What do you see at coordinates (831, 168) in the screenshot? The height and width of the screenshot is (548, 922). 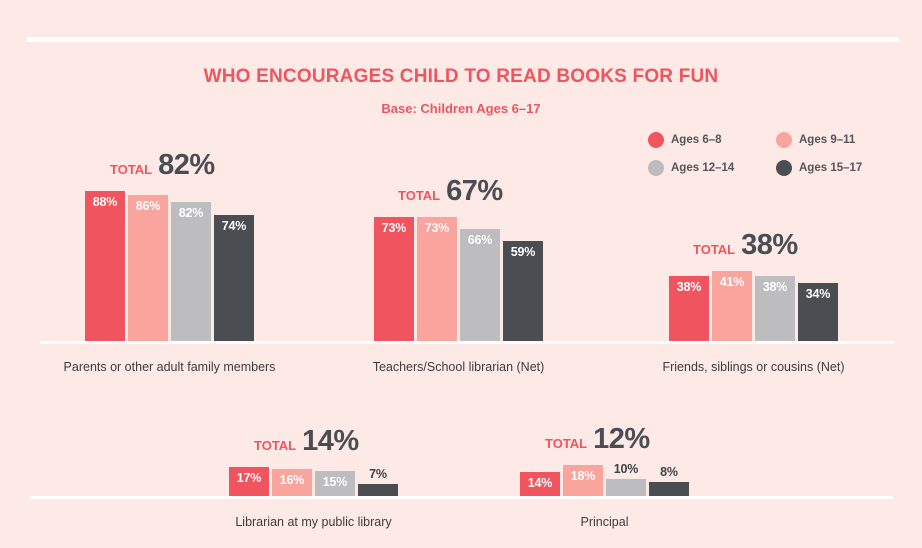 I see `legend-label: Ages 15–17` at bounding box center [831, 168].